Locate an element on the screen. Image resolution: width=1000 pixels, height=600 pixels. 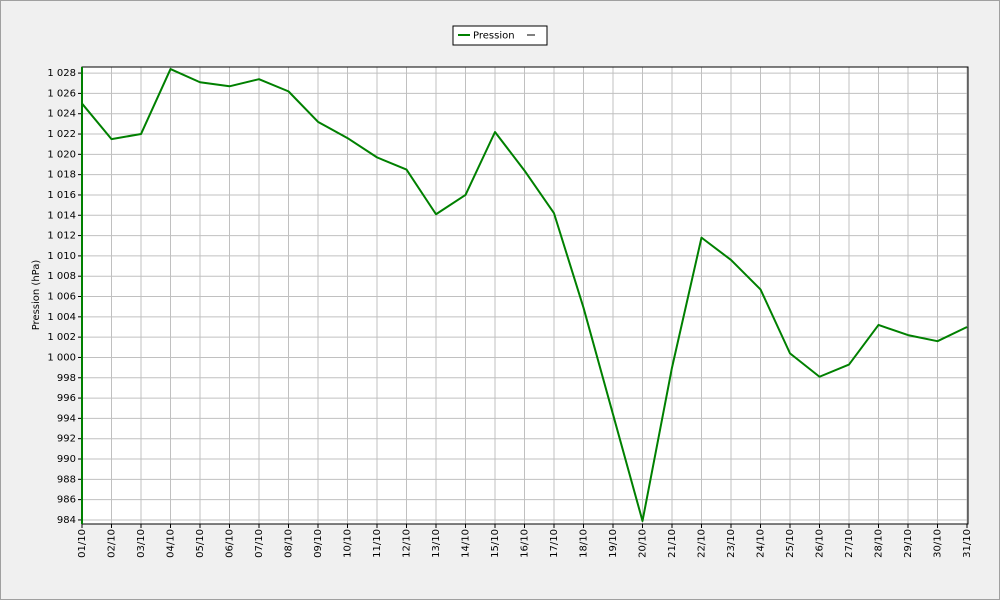
y-tick-label: 986 is located at coordinates (66, 500).